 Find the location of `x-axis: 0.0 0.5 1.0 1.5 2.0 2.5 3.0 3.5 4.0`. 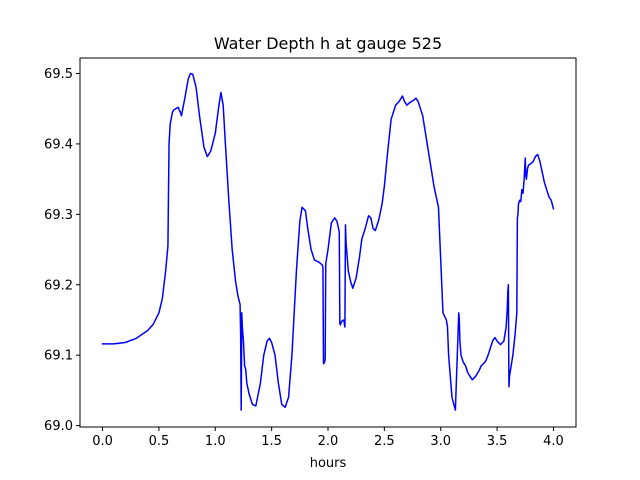

x-axis: 0.0 0.5 1.0 1.5 2.0 2.5 3.0 3.5 4.0 is located at coordinates (328, 438).